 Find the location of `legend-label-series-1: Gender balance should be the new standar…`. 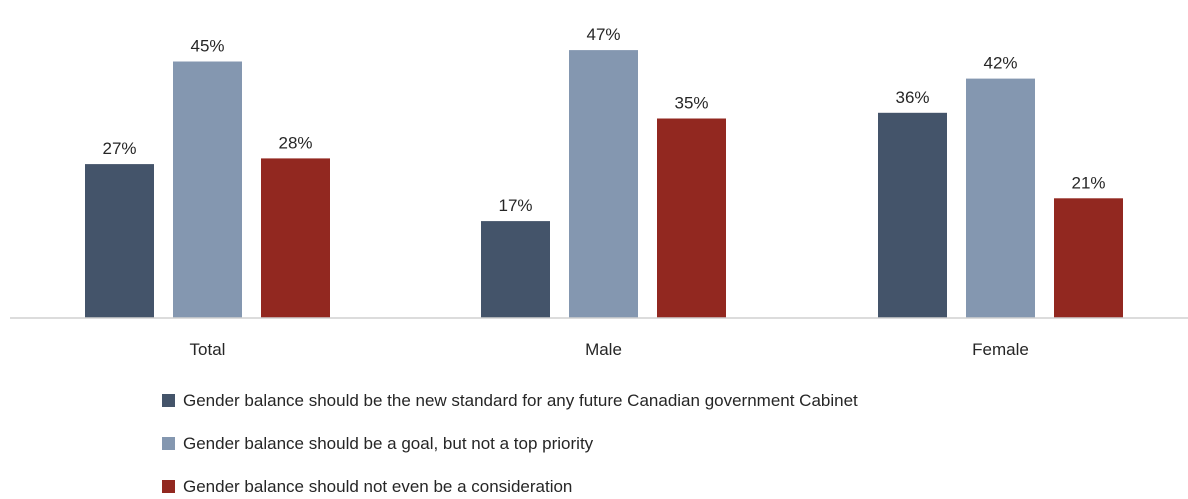

legend-label-series-1: Gender balance should be the new standar… is located at coordinates (520, 400).